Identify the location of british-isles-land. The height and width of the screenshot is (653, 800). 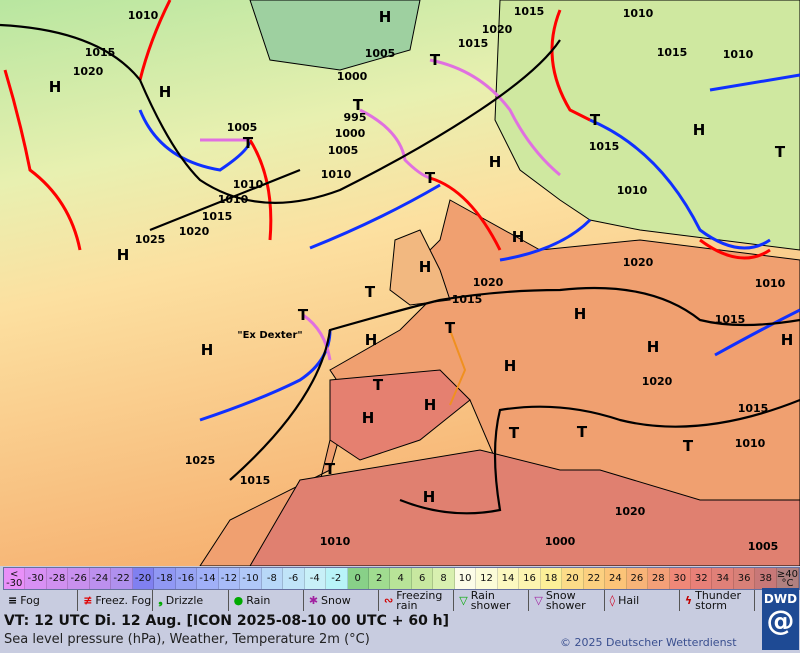
(420, 267).